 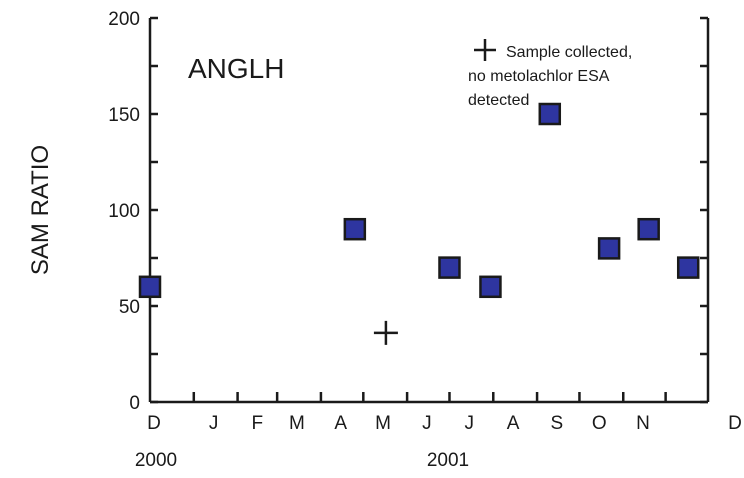 What do you see at coordinates (429, 397) in the screenshot?
I see `x-axis-ticks` at bounding box center [429, 397].